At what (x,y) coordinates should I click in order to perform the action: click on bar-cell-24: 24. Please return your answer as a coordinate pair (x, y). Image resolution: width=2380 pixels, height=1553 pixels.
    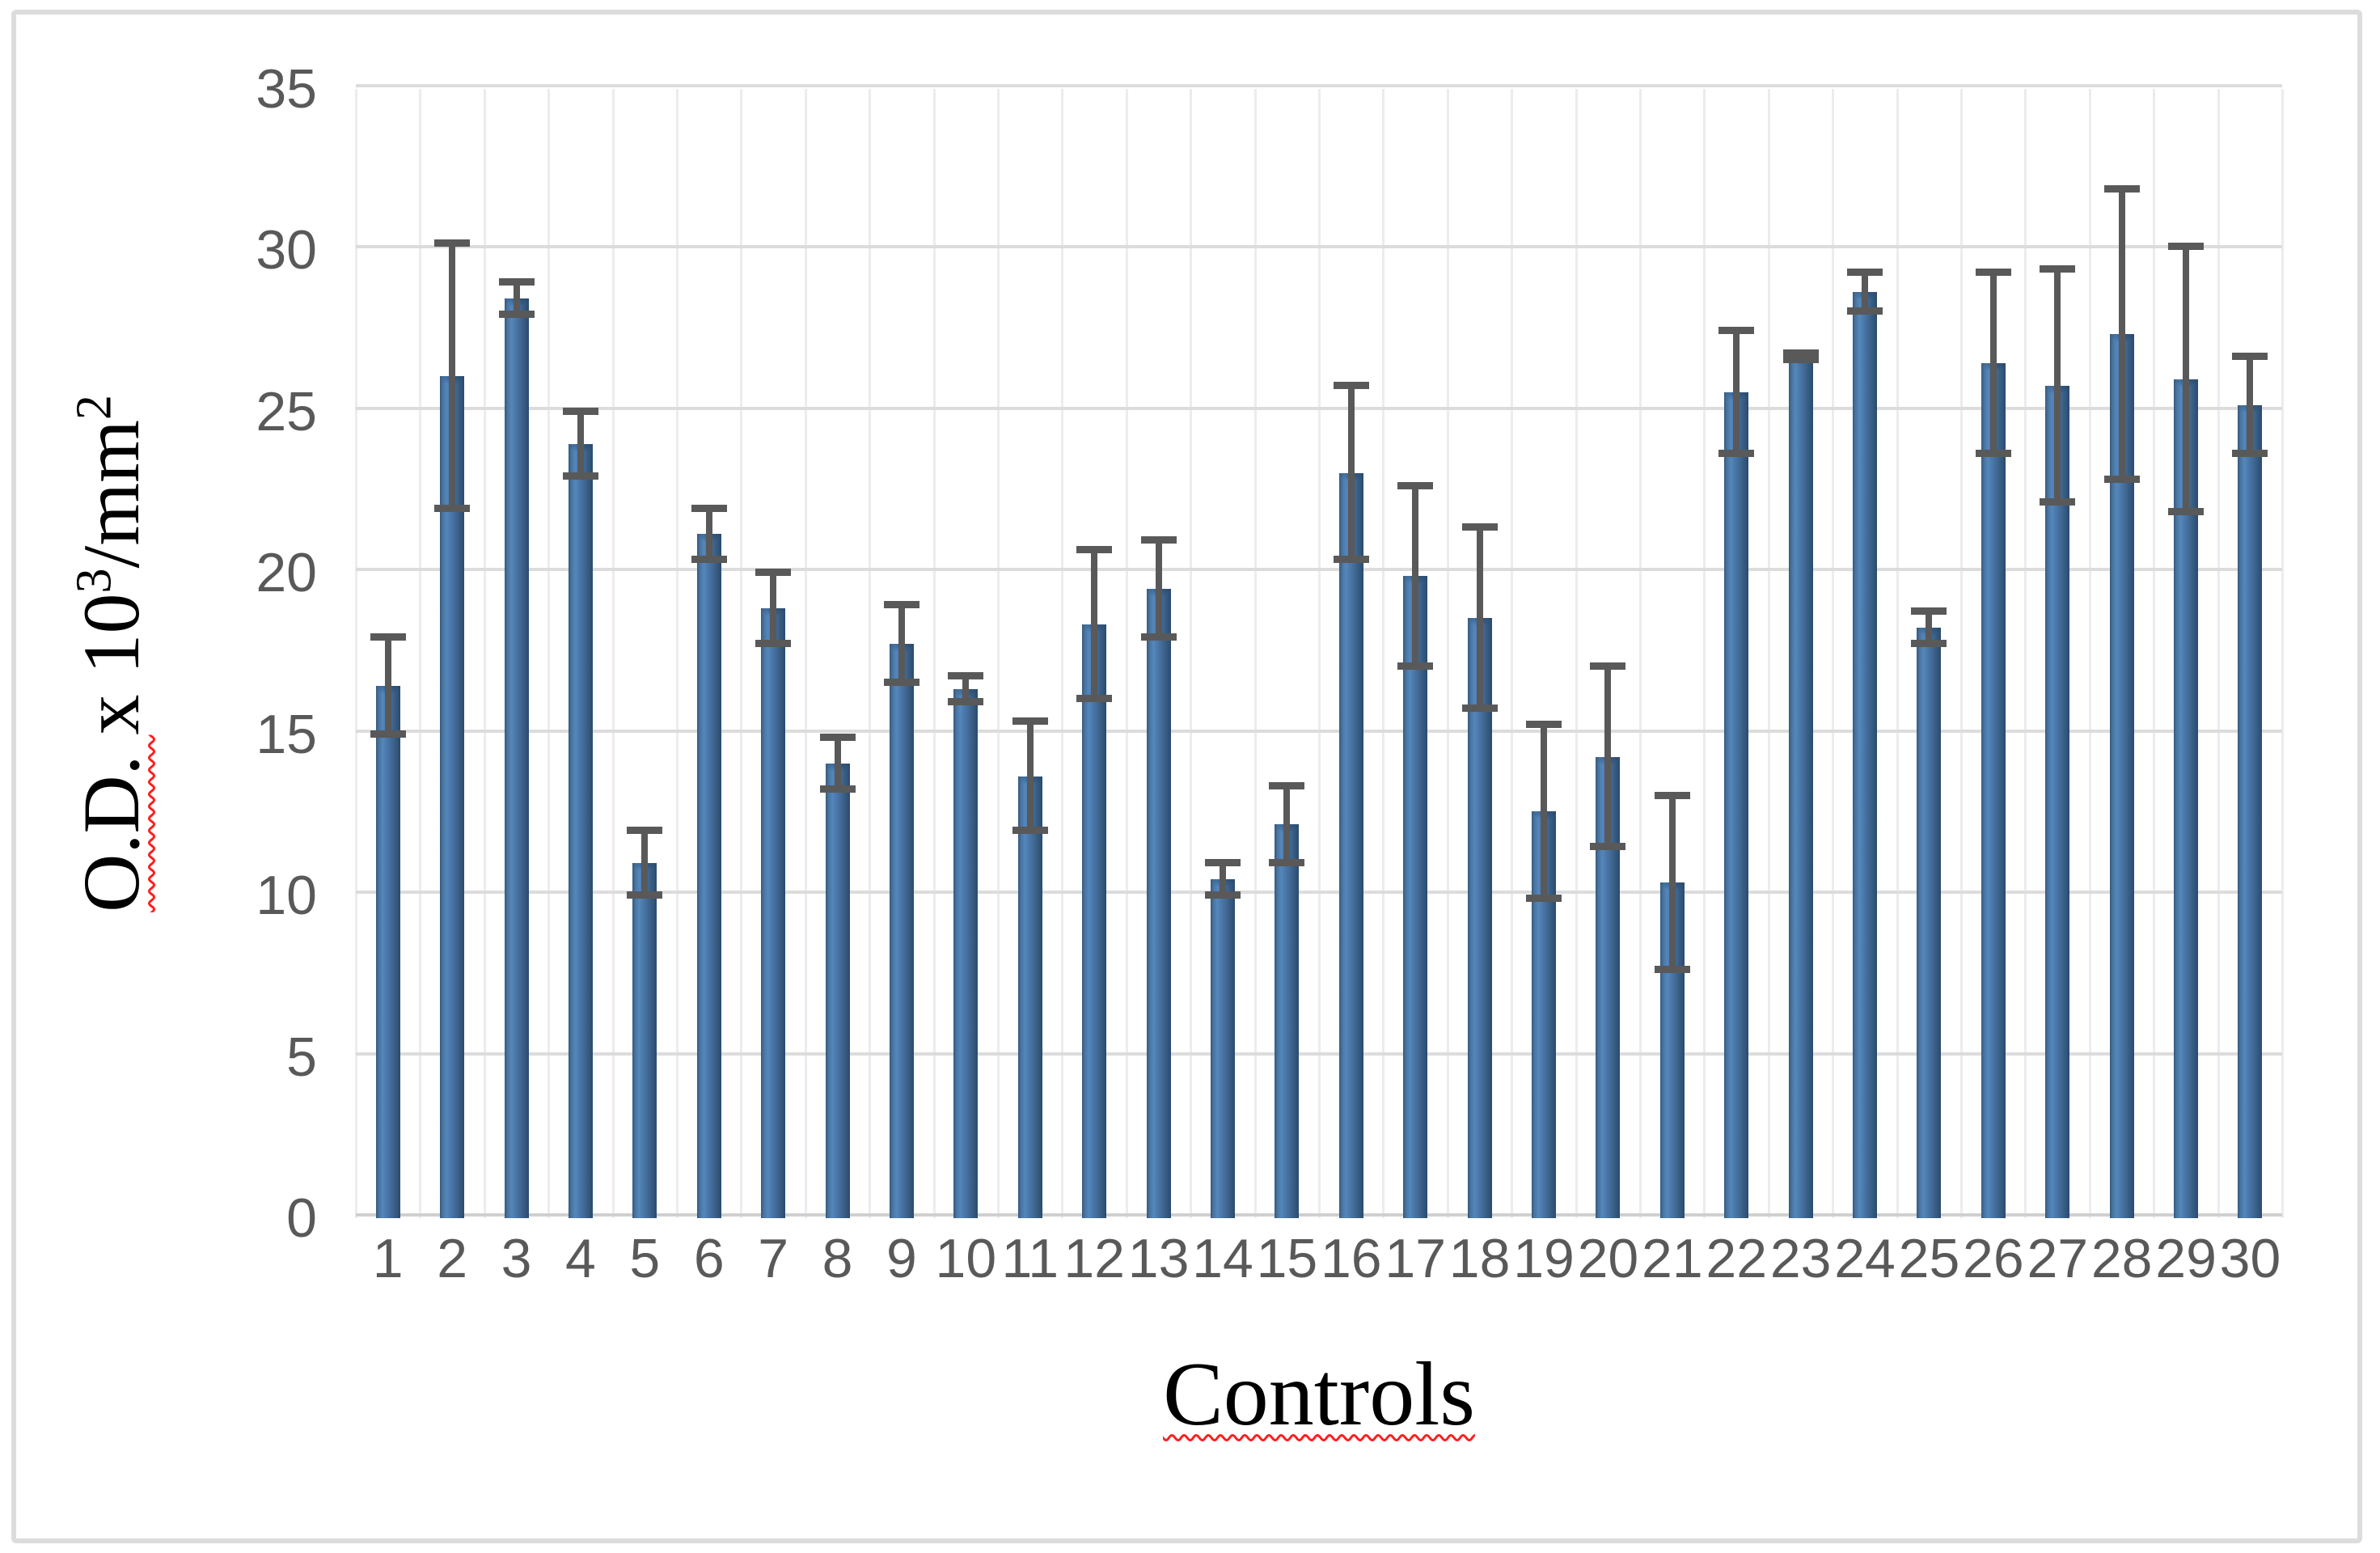
    Looking at the image, I should click on (1864, 687).